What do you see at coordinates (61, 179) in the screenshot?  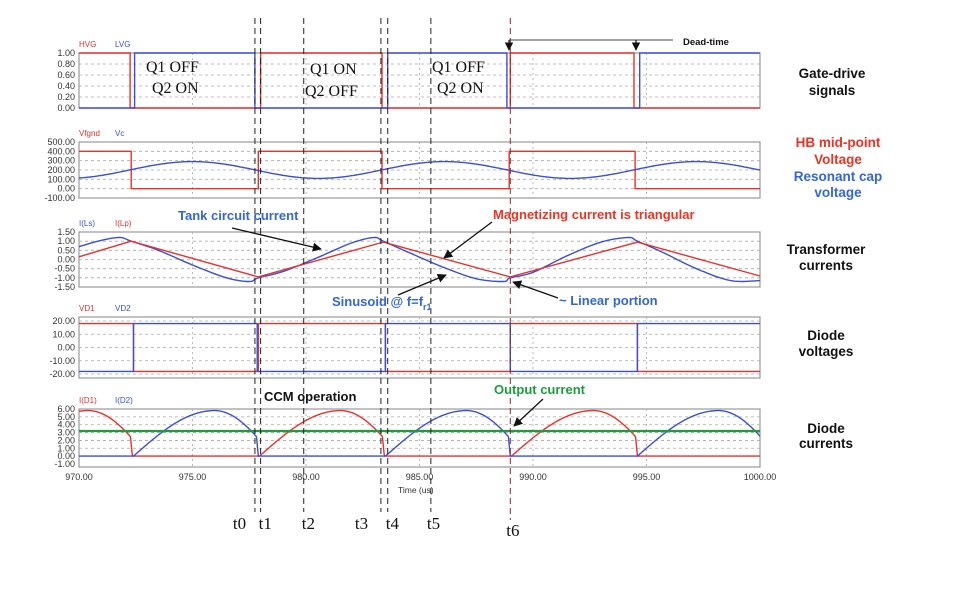 I see `y-tick-label: 100.00` at bounding box center [61, 179].